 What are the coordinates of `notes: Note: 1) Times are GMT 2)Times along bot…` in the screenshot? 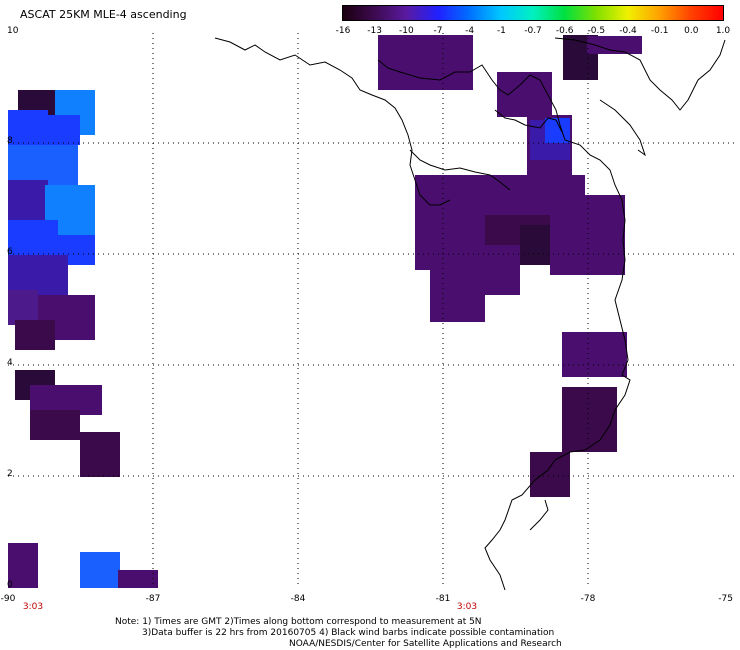 It's located at (338, 633).